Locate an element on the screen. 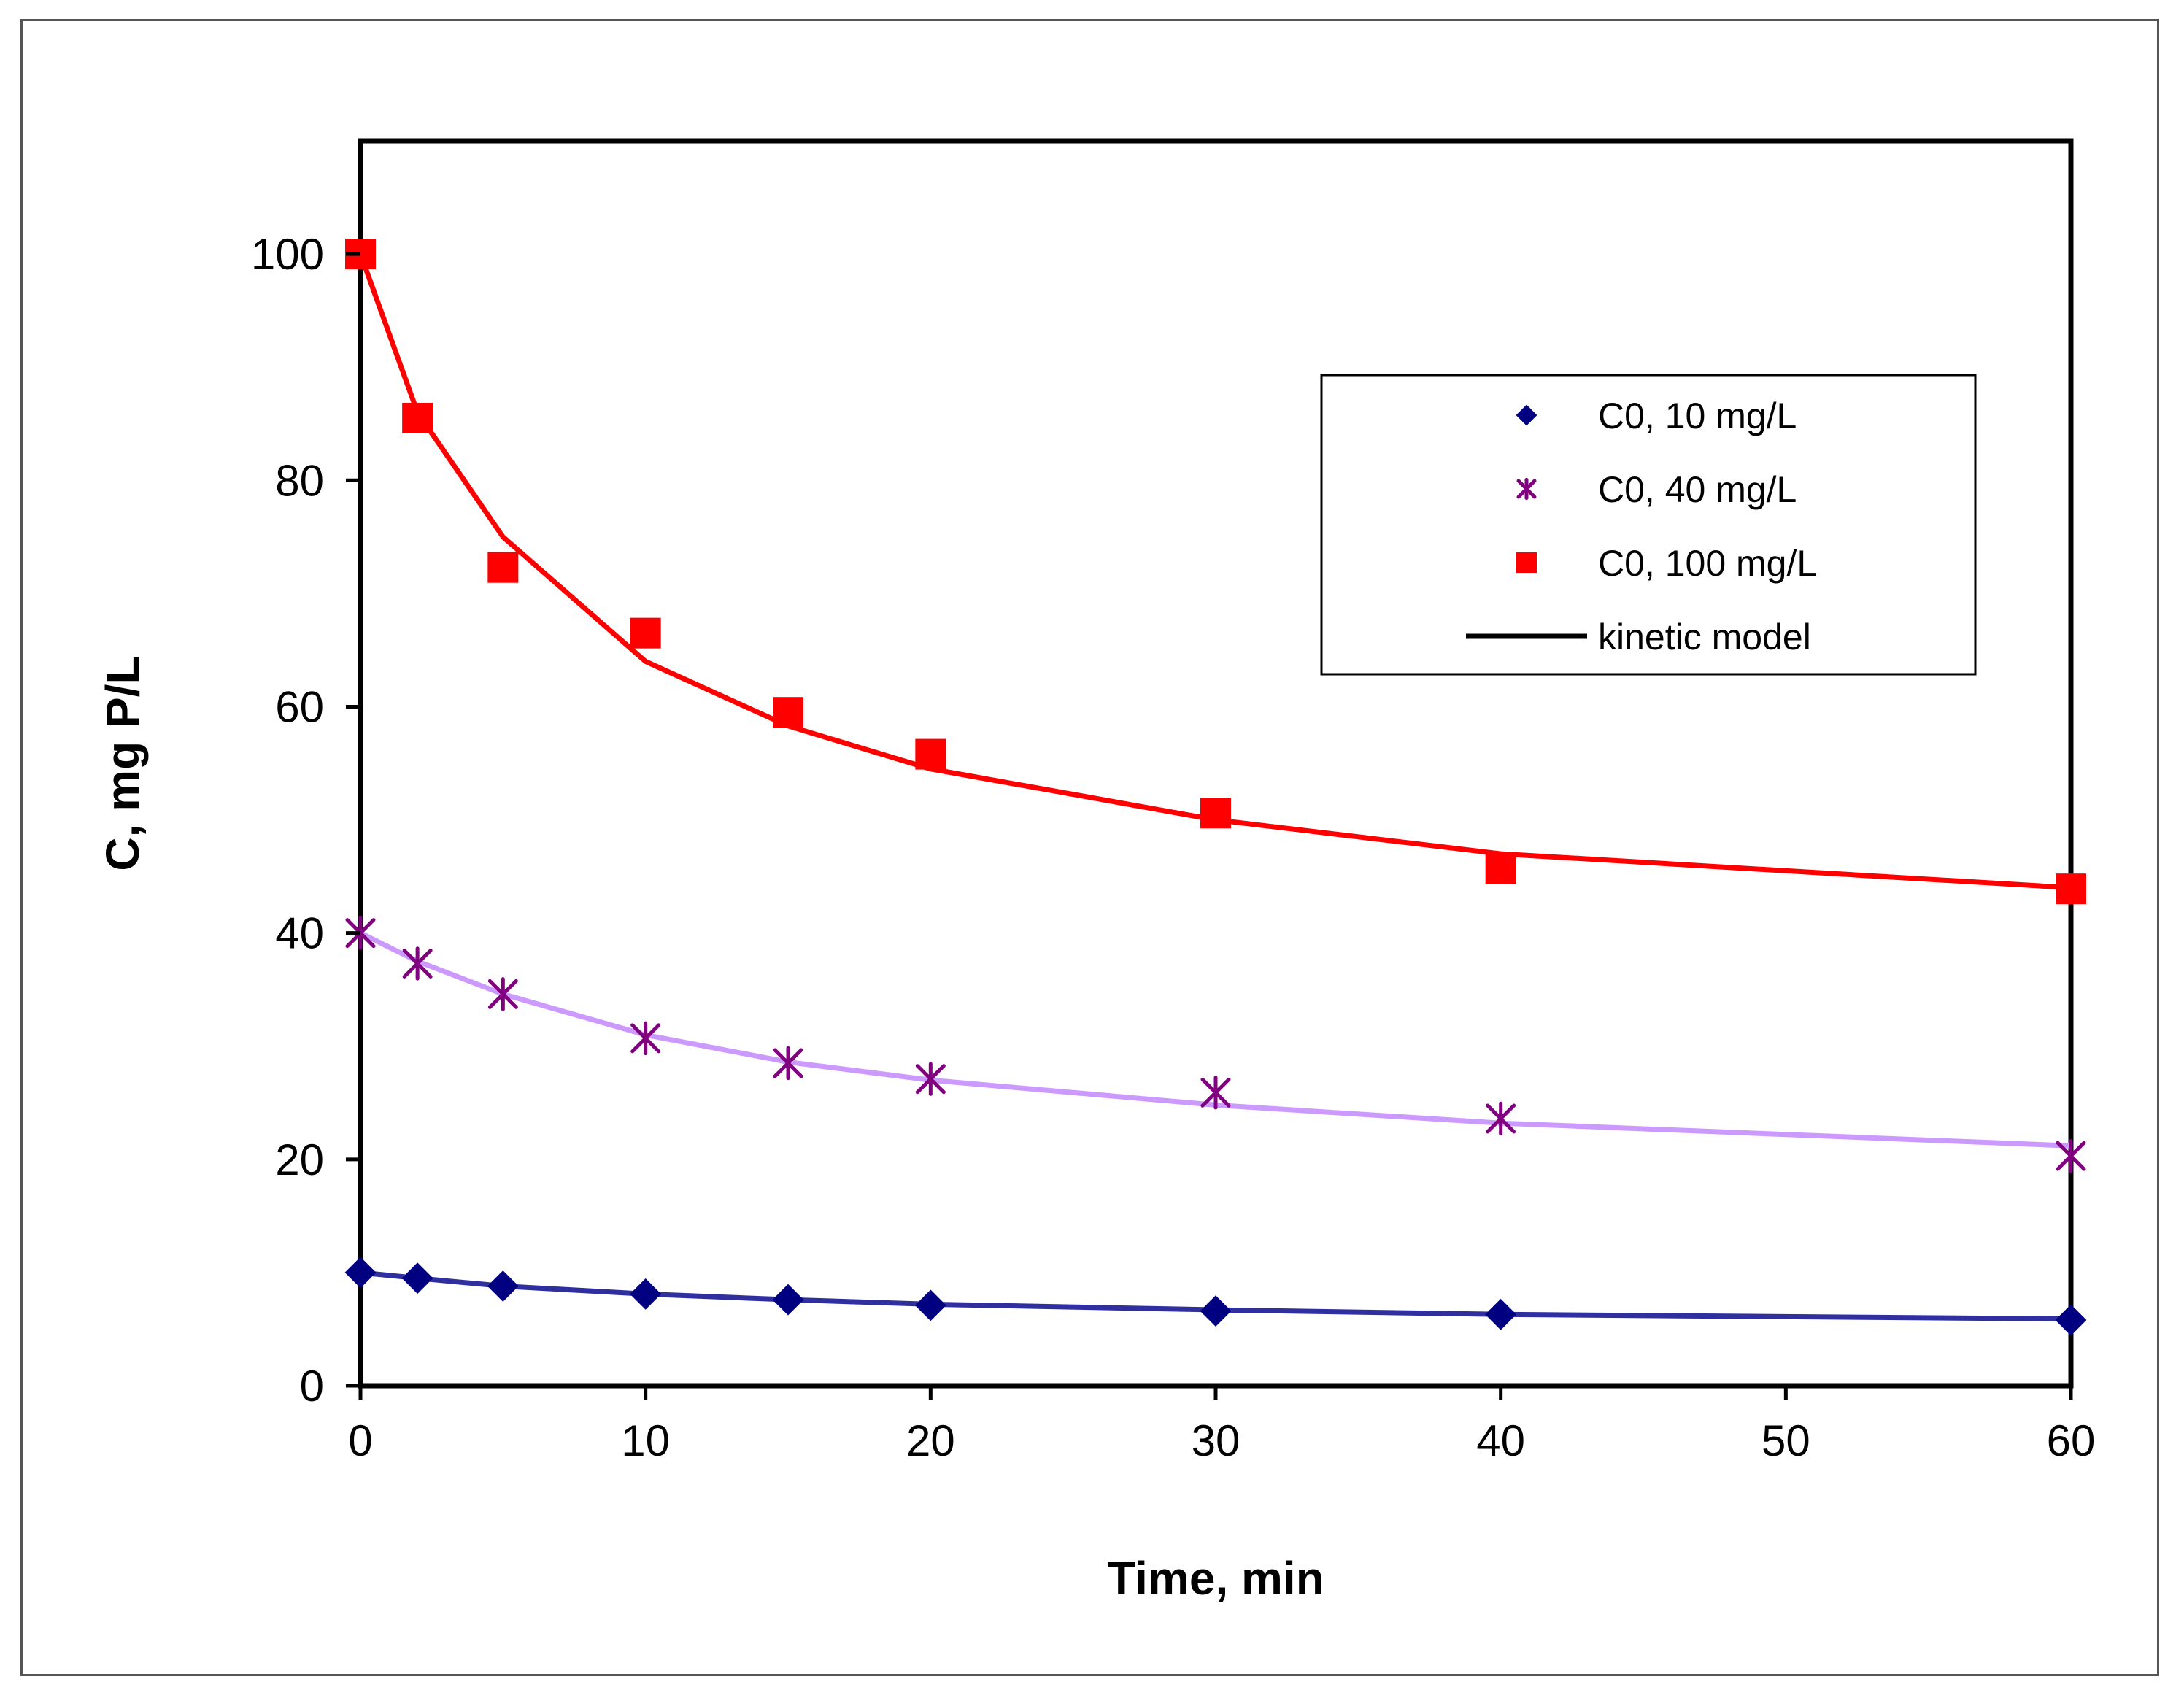 The image size is (2184, 1698). x-tick-label: 50 is located at coordinates (1786, 1440).